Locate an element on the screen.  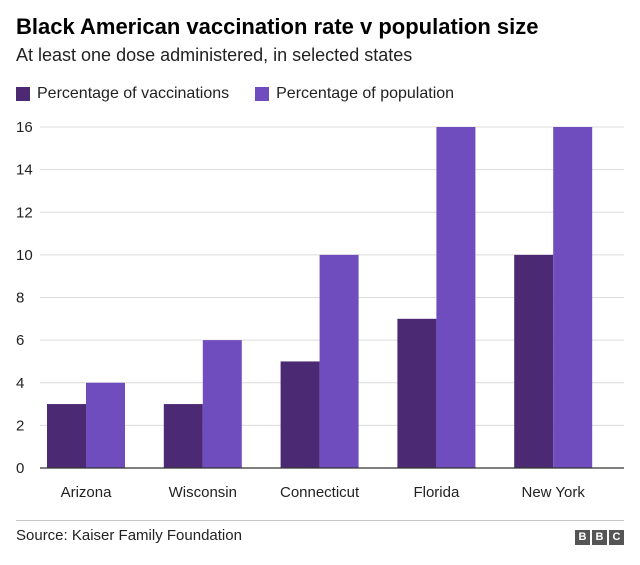
x-tick-label: Arizona is located at coordinates (87, 492).